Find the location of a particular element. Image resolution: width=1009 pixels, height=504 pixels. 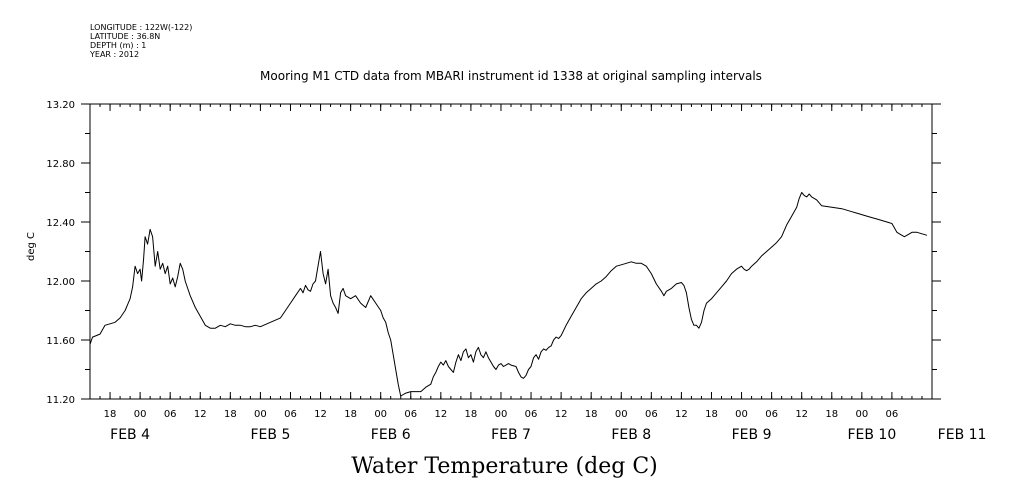

y-tick-label: 11.60 is located at coordinates (60, 341).